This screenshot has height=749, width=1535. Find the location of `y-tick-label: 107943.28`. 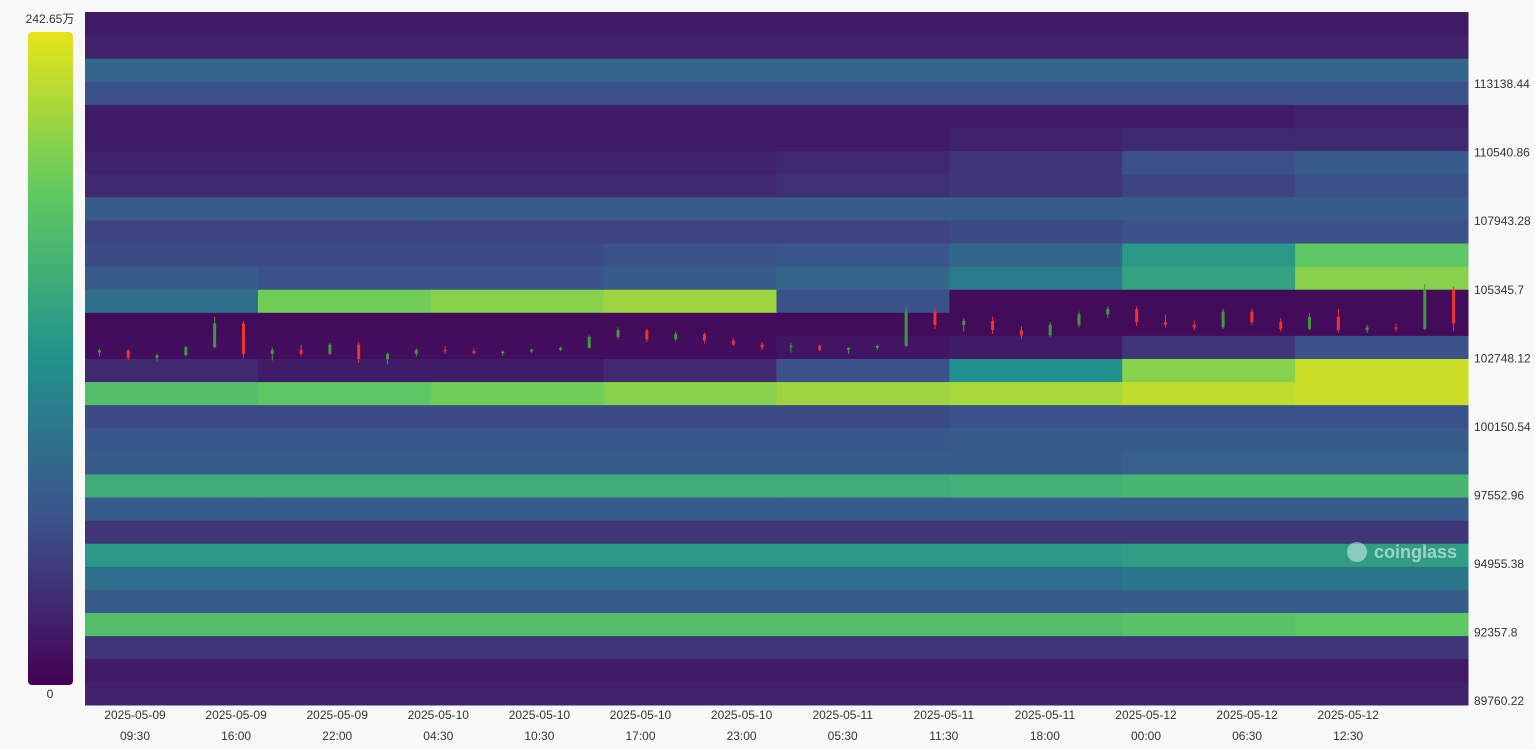

y-tick-label: 107943.28 is located at coordinates (1502, 221).